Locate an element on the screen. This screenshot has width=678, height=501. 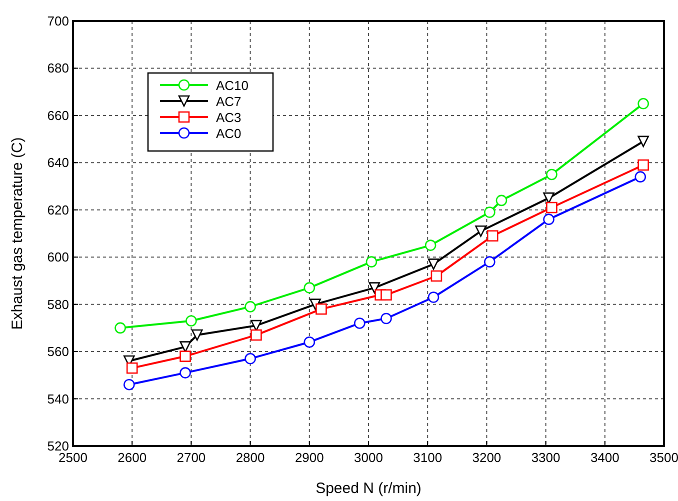
y-tick-label: 560 is located at coordinates (58, 352).